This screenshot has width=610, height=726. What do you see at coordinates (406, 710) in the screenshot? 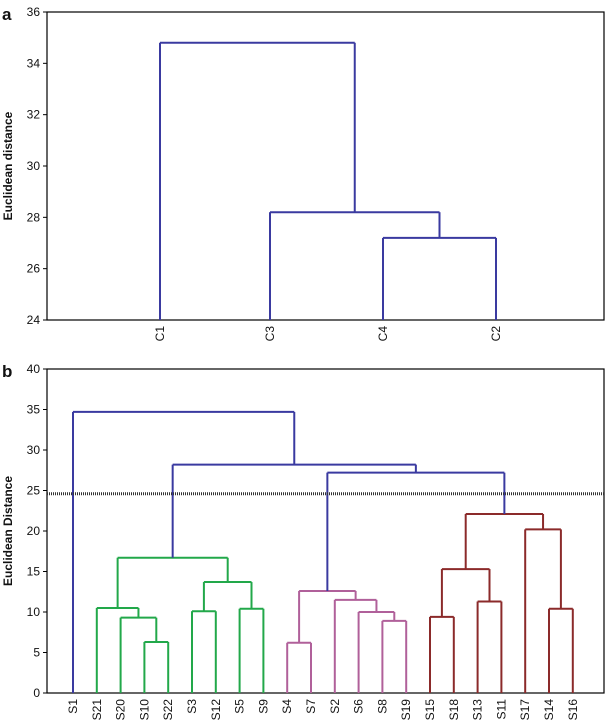
I see `leaf-label: S19` at bounding box center [406, 710].